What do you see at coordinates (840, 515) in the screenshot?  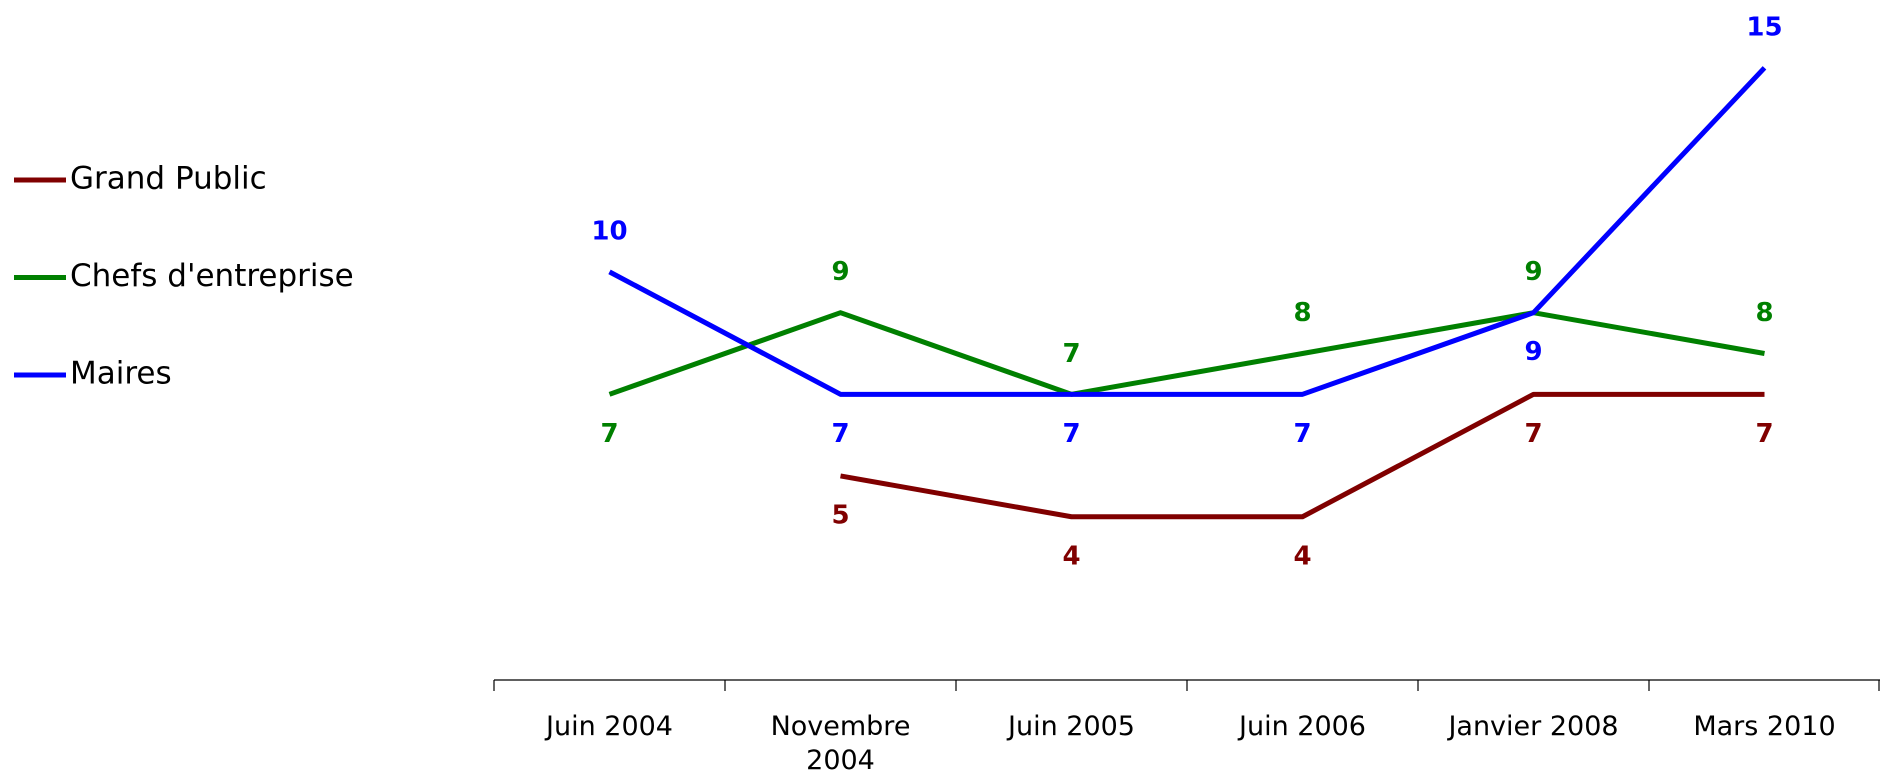 I see `data-label: 5` at bounding box center [840, 515].